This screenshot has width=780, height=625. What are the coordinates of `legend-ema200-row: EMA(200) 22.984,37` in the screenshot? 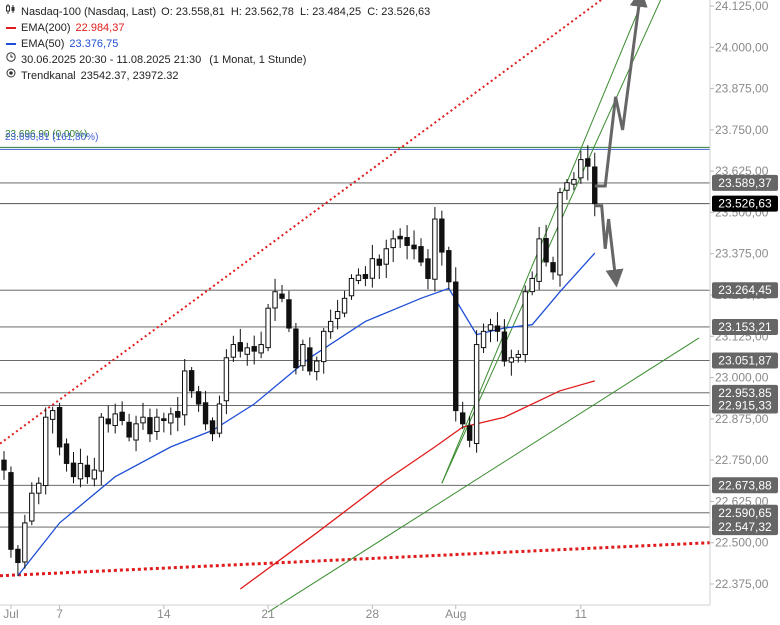 It's located at (218, 28).